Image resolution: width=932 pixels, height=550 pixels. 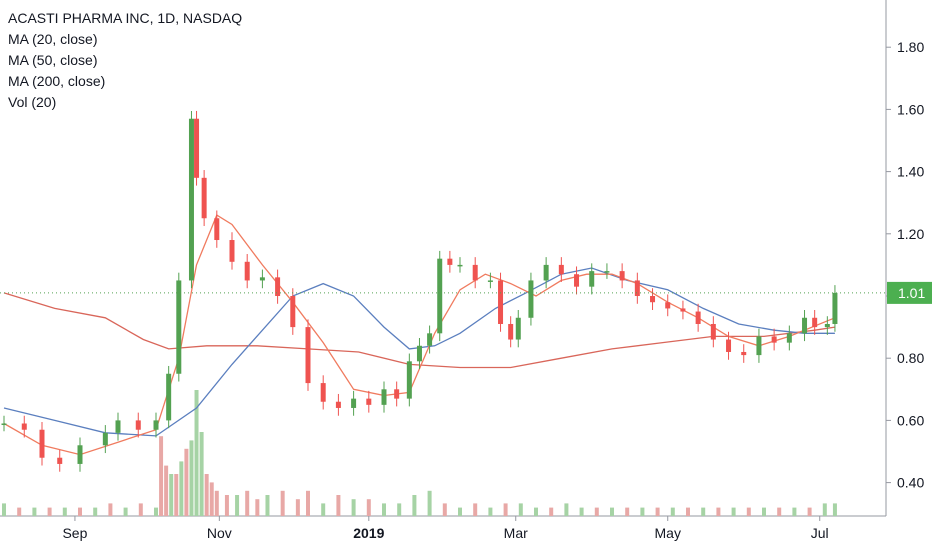 I want to click on y-tick-label: 1.80, so click(x=910, y=47).